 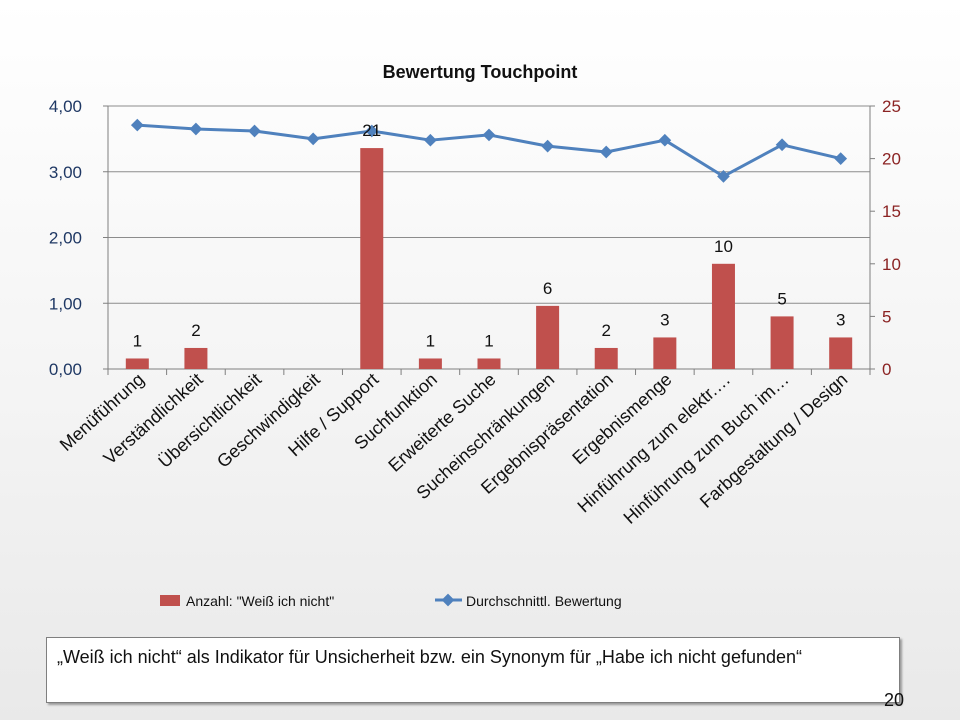 What do you see at coordinates (448, 600) in the screenshot?
I see `legend-line-marker` at bounding box center [448, 600].